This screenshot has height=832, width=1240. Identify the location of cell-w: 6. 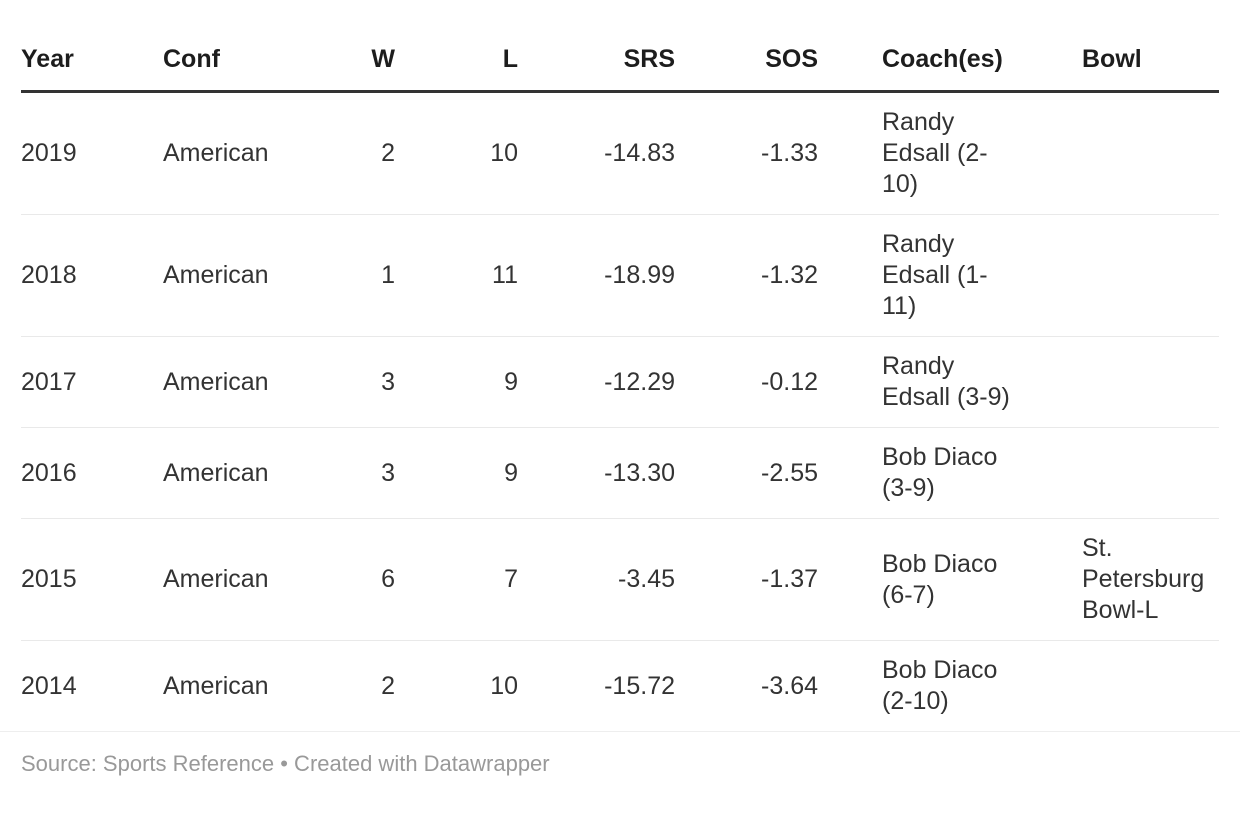
(351, 579).